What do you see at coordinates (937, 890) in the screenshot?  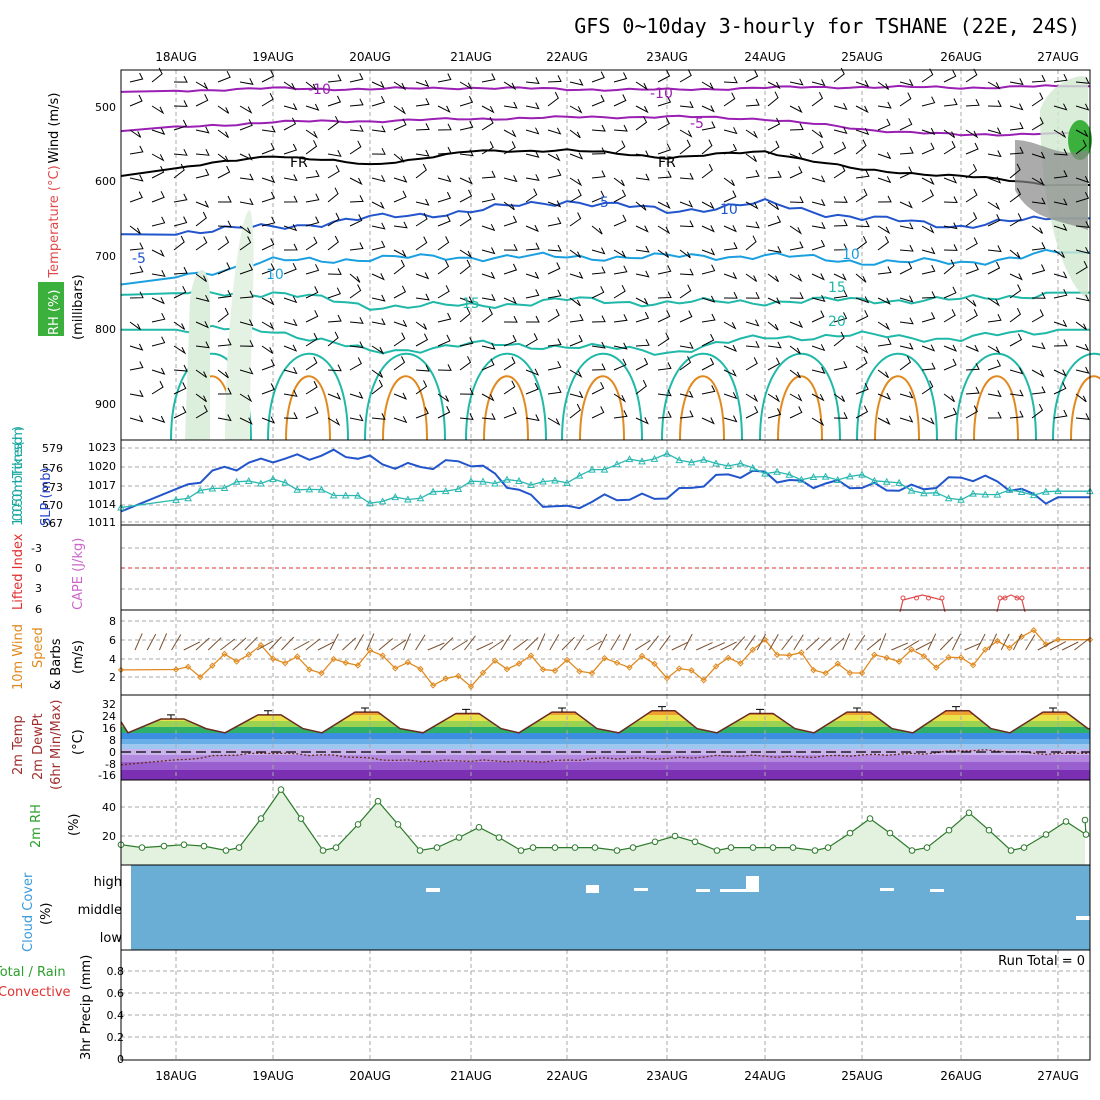 I see `cloud-gap` at bounding box center [937, 890].